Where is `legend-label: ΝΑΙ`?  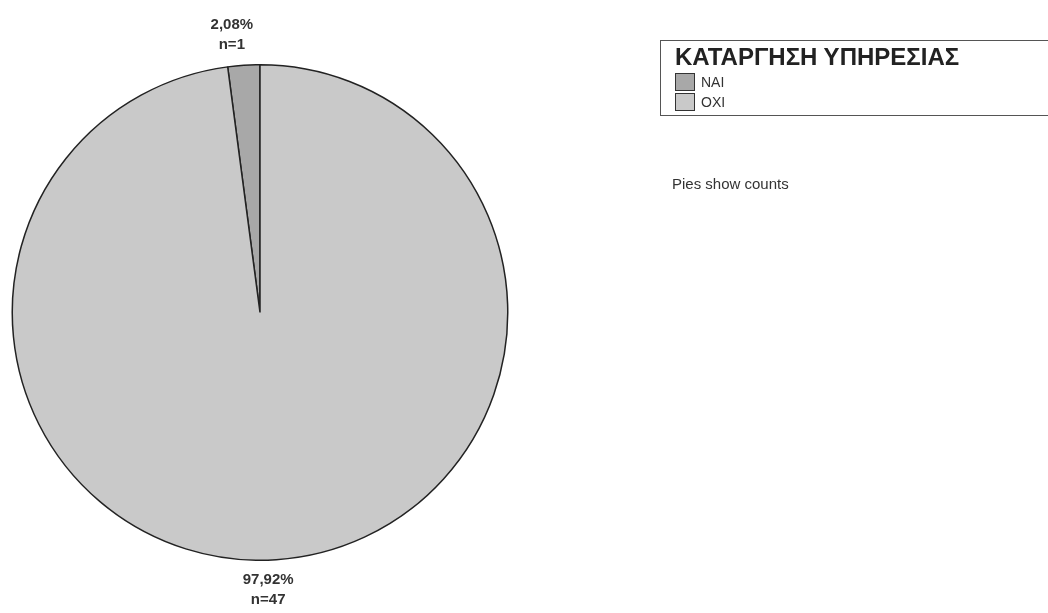
legend-label: ΝΑΙ is located at coordinates (713, 82).